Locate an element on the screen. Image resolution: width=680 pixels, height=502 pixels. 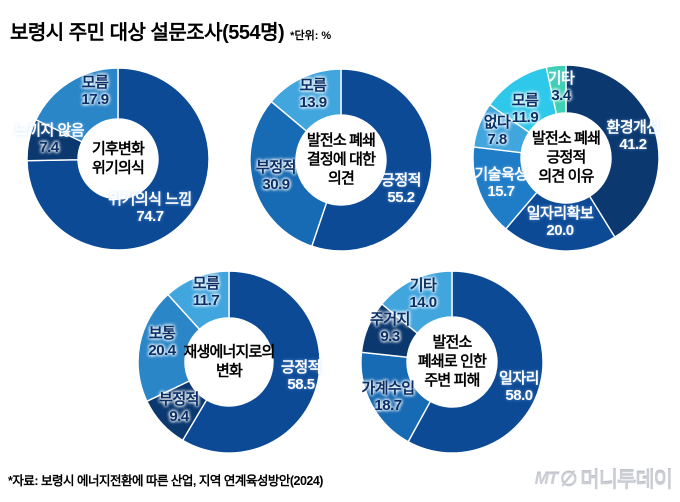
segment-label: 기술육성 15.7 is located at coordinates (501, 183).